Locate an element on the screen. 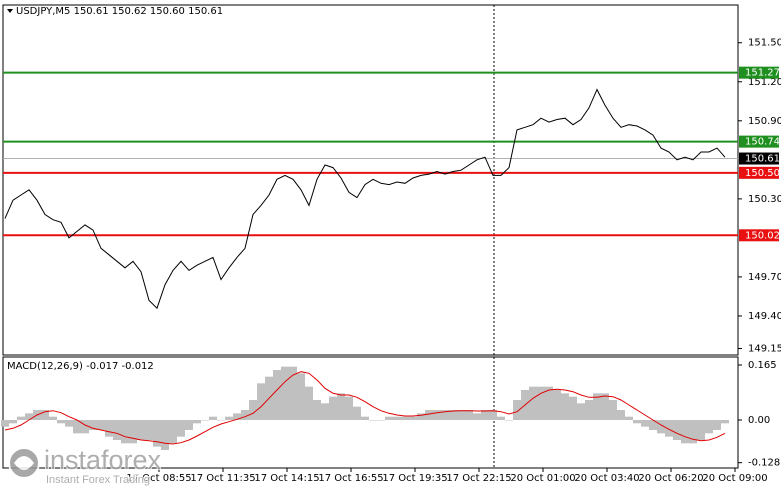 This screenshot has height=489, width=781. signal-line is located at coordinates (365, 408).